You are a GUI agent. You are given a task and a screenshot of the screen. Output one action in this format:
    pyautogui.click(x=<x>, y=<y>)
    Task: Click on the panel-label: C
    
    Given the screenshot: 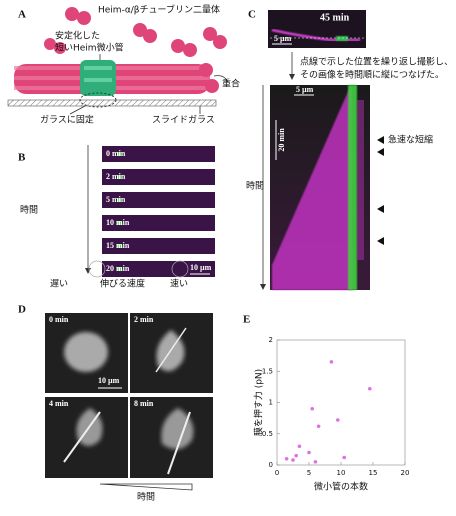 What is the action you would take?
    pyautogui.click(x=252, y=15)
    